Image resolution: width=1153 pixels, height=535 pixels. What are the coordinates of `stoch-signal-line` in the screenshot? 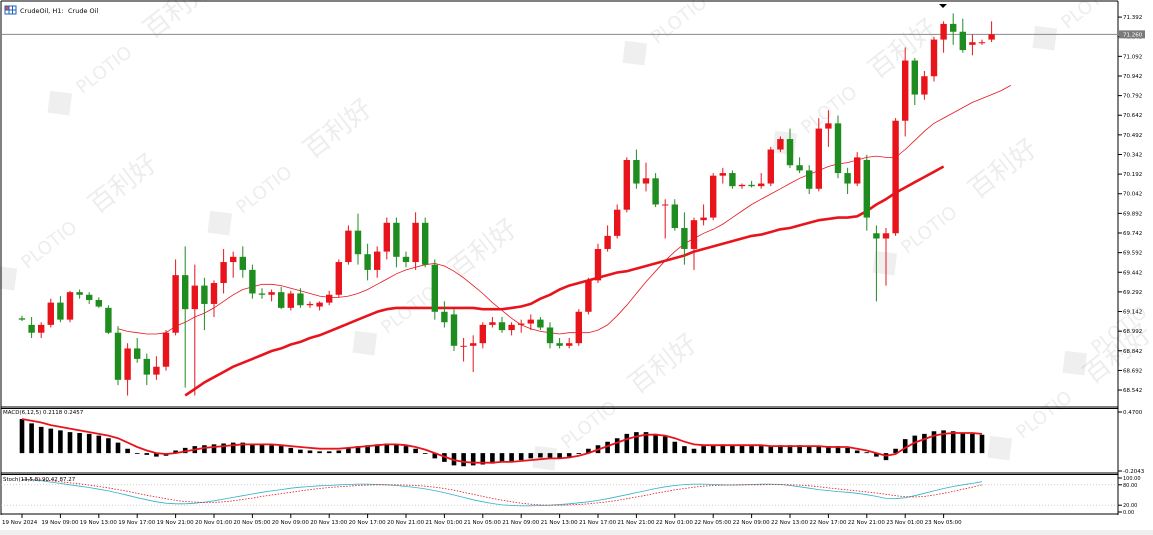 It's located at (502, 492).